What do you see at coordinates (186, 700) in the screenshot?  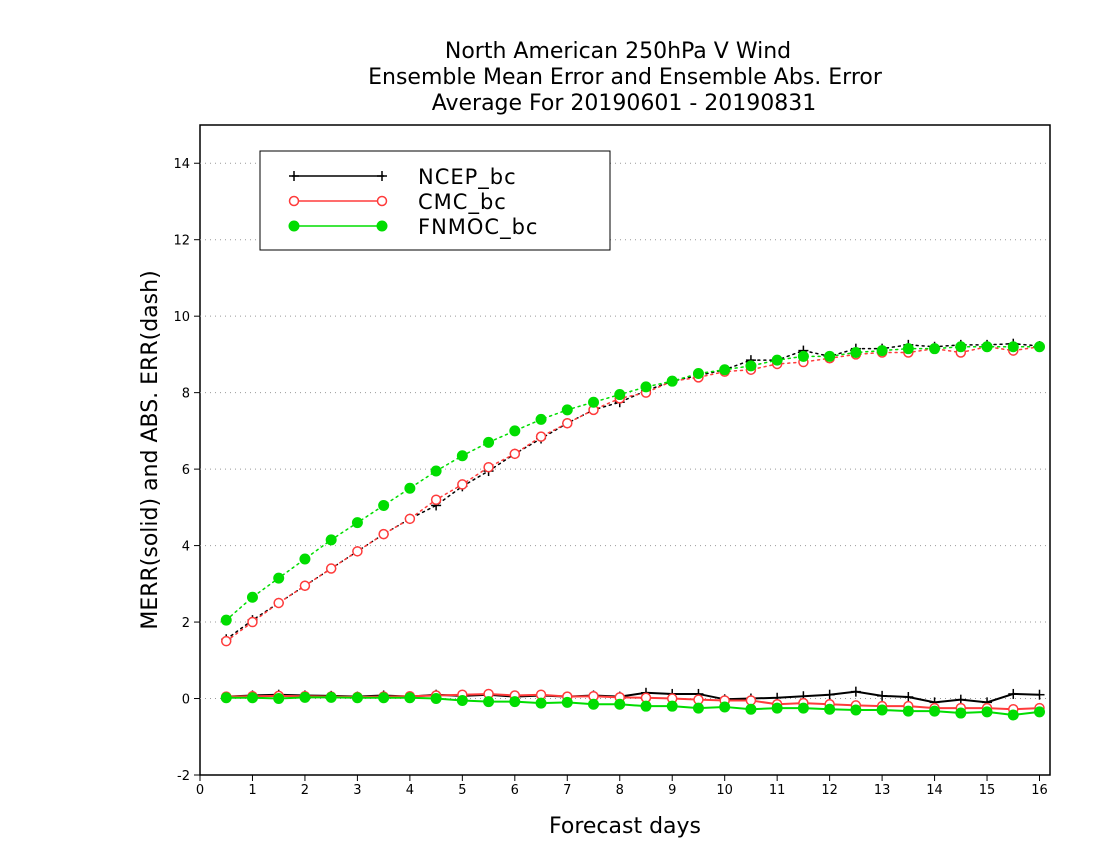 I see `y-tick-label: 0` at bounding box center [186, 700].